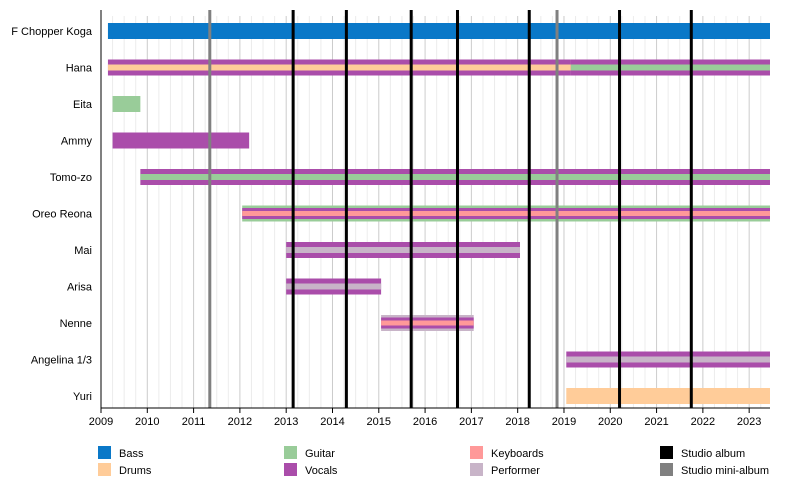 The width and height of the screenshot is (800, 500). What do you see at coordinates (61, 361) in the screenshot?
I see `member-name-label: Angelina 1/3` at bounding box center [61, 361].